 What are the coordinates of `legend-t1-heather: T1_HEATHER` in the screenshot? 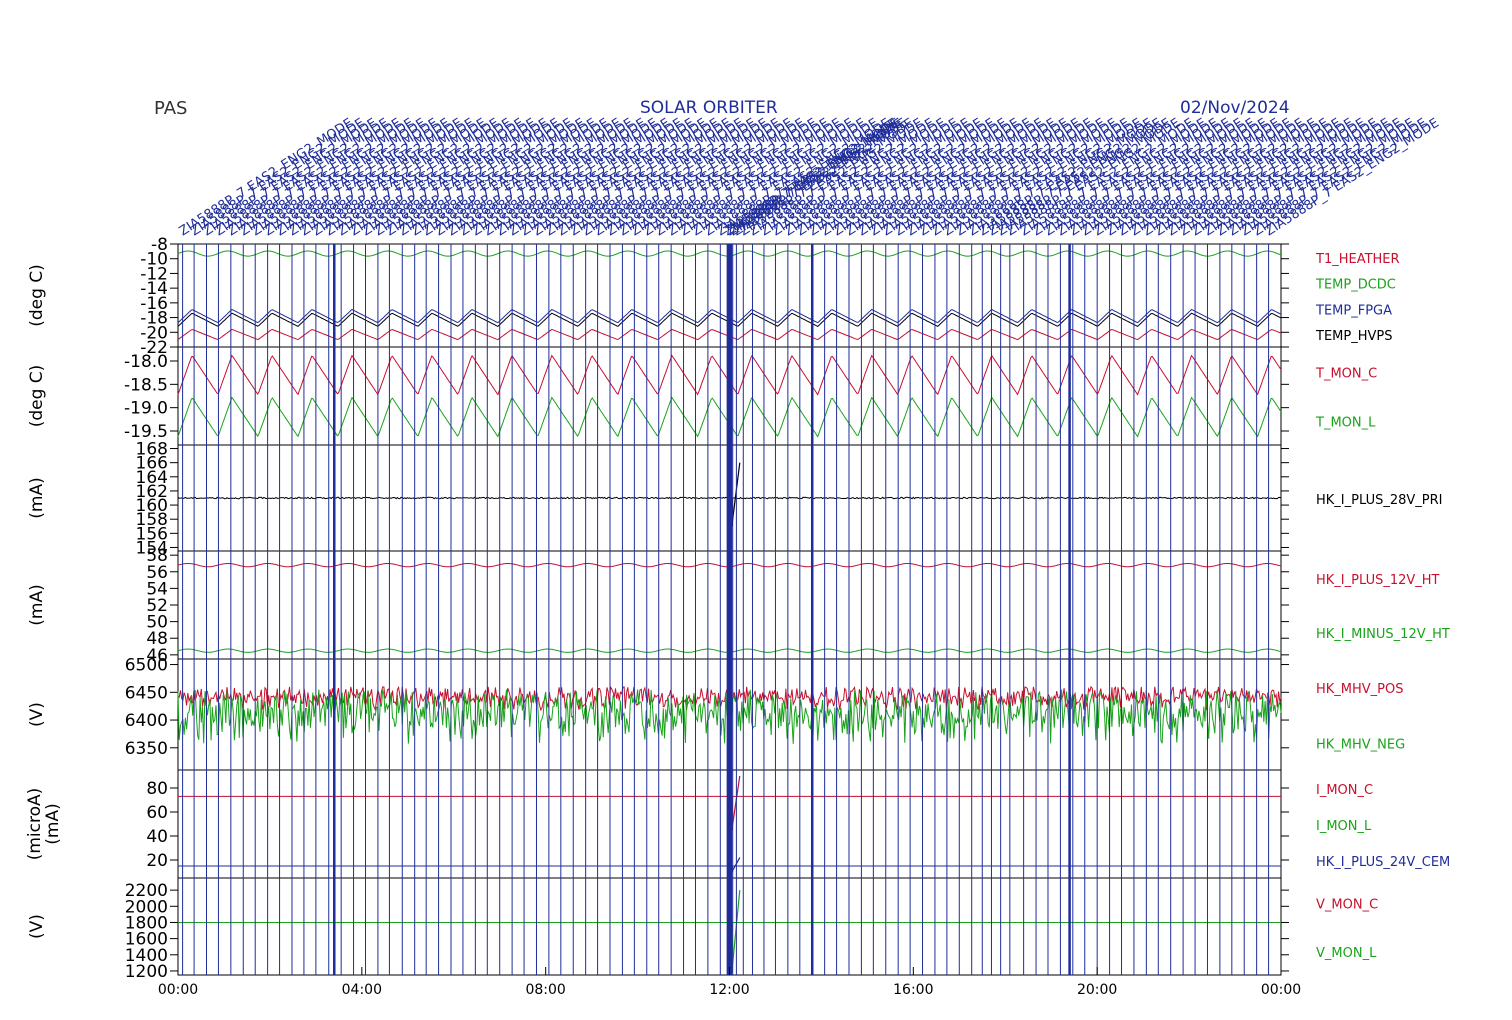 It's located at (1357, 259).